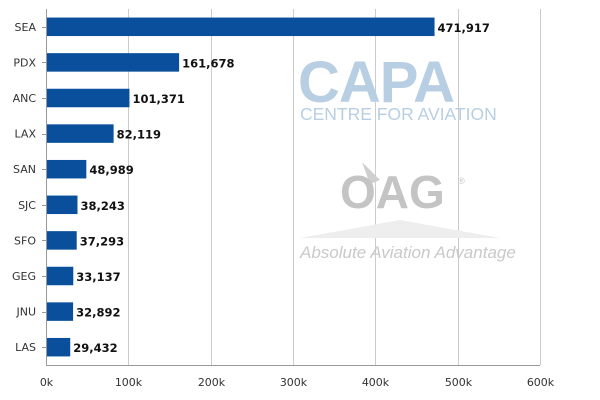  Describe the element at coordinates (392, 192) in the screenshot. I see `oag-logo-watermark: OAG` at that location.